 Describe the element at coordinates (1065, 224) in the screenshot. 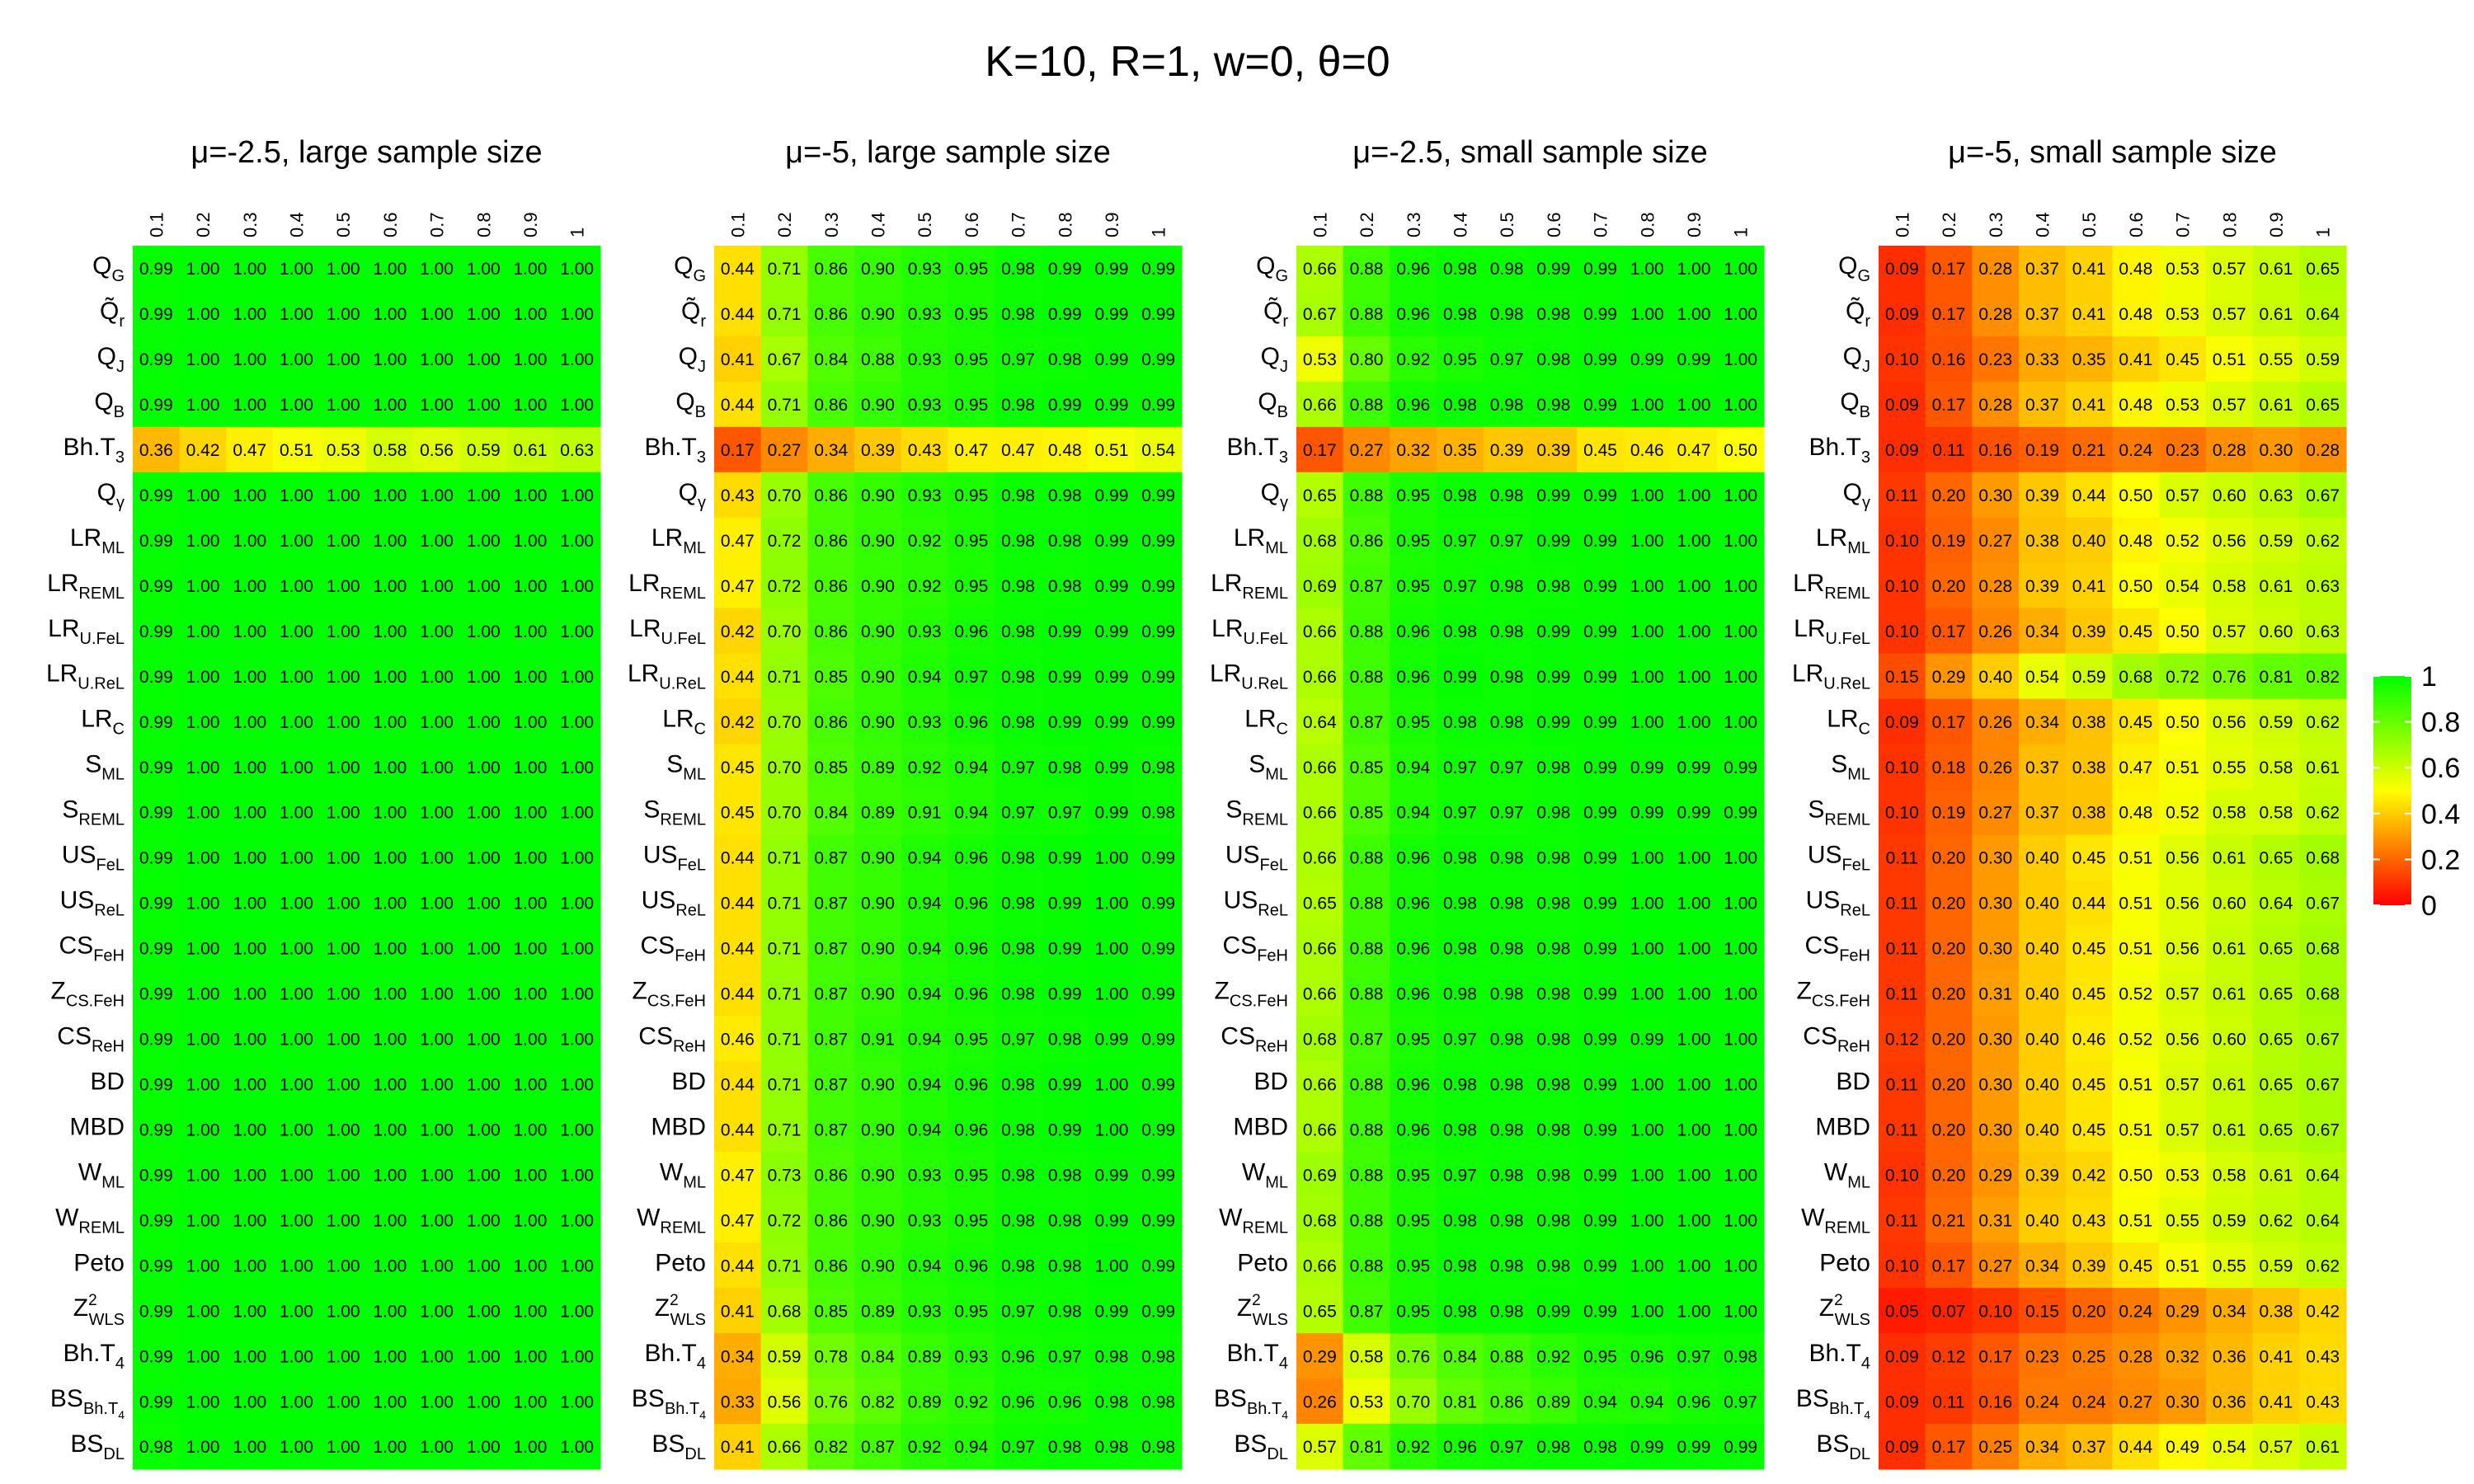

I see `column-tick-label: 0.8` at that location.